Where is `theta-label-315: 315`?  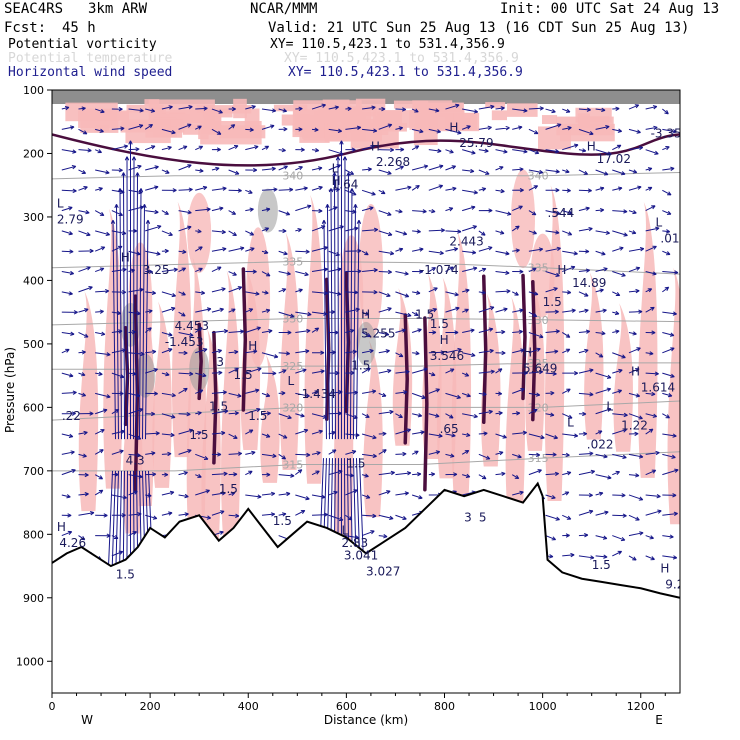
theta-label-315: 315 is located at coordinates (292, 464).